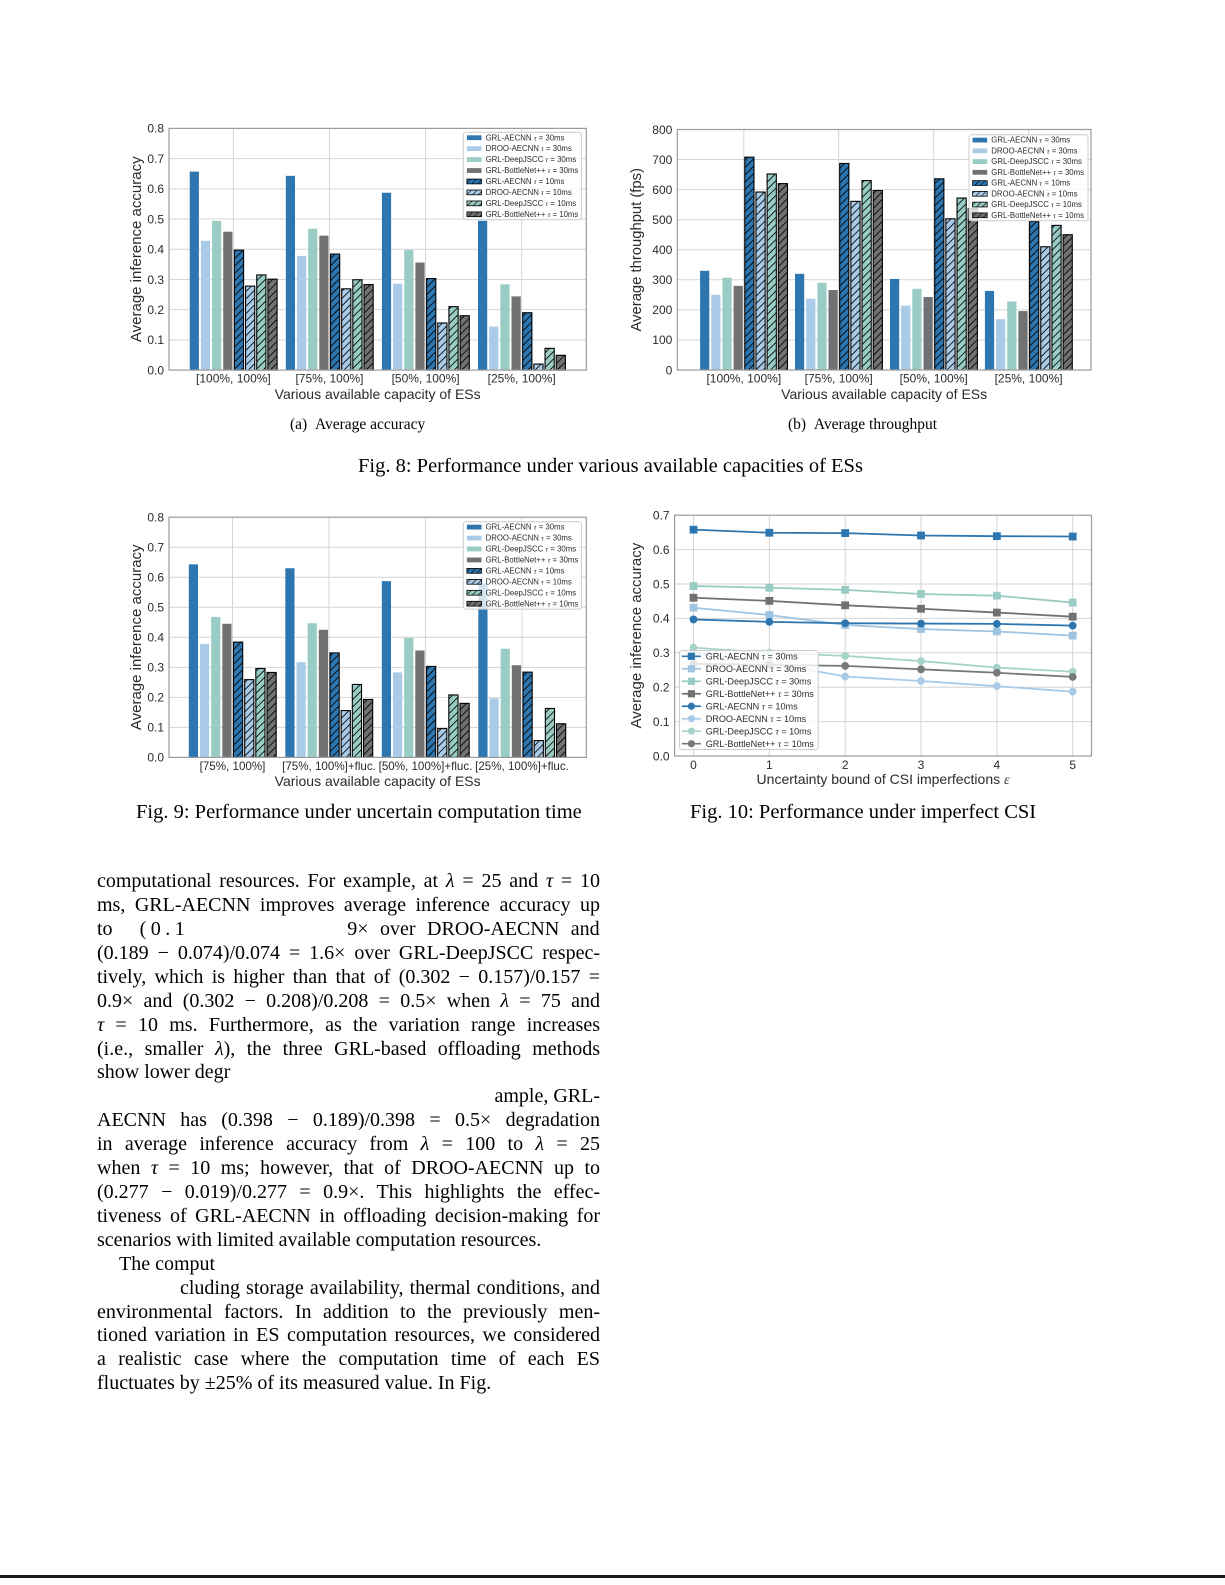 This screenshot has height=1585, width=1225. Describe the element at coordinates (662, 190) in the screenshot. I see `svg-text: 600` at that location.